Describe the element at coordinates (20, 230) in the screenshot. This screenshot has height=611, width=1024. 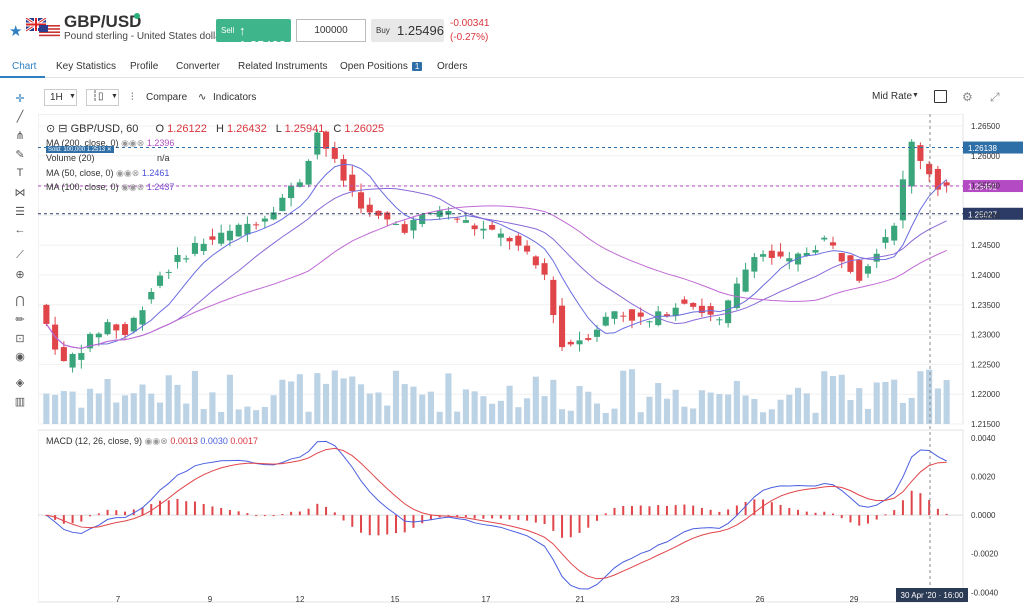
I see `back-arrow-icon: ←` at that location.